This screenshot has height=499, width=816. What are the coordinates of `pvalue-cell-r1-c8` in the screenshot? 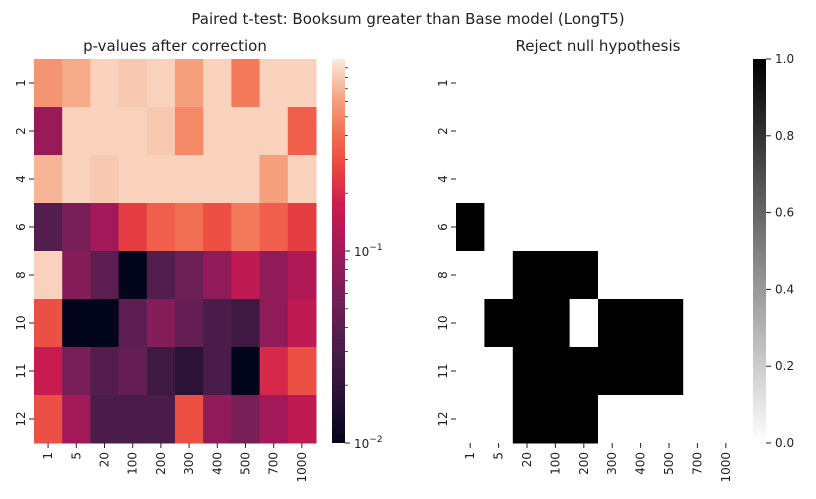 It's located at (274, 131).